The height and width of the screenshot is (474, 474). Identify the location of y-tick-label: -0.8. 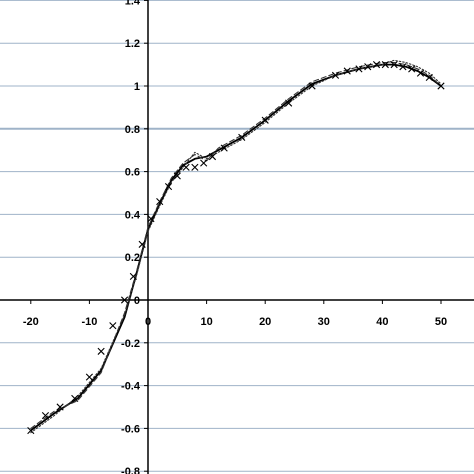
(130, 470).